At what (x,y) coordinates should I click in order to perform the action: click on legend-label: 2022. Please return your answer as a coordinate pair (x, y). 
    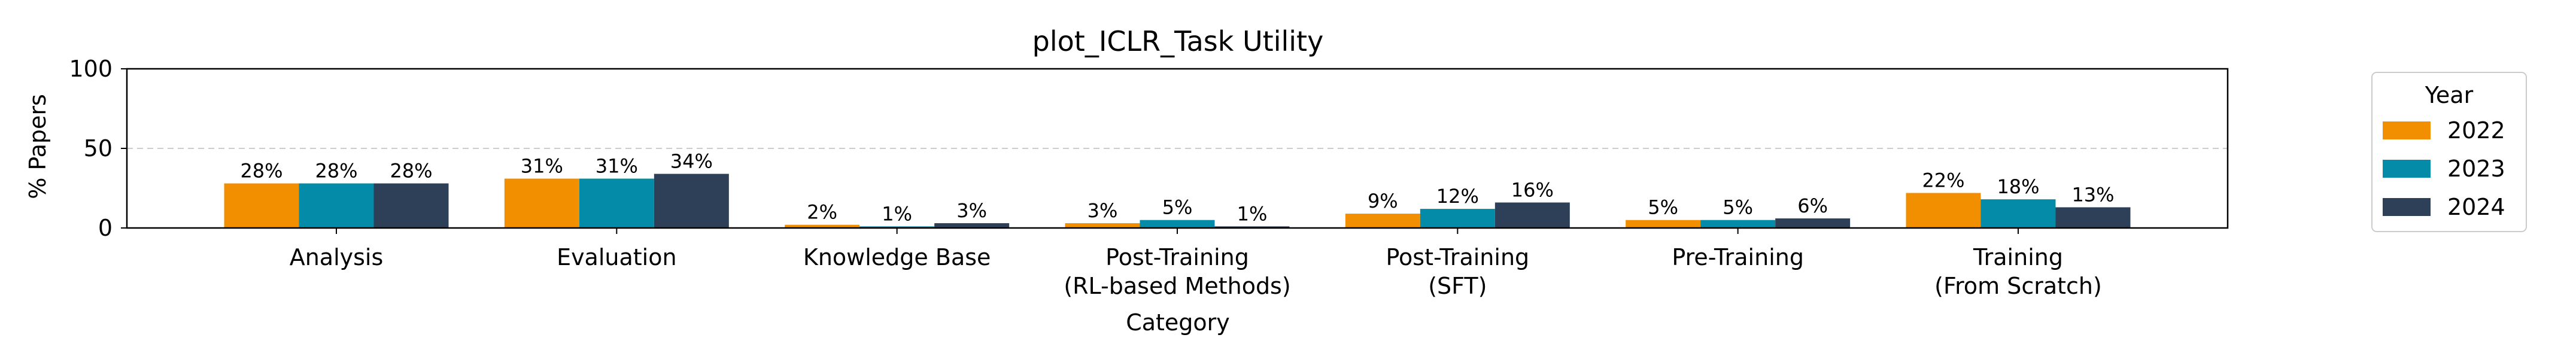
    Looking at the image, I should click on (2476, 131).